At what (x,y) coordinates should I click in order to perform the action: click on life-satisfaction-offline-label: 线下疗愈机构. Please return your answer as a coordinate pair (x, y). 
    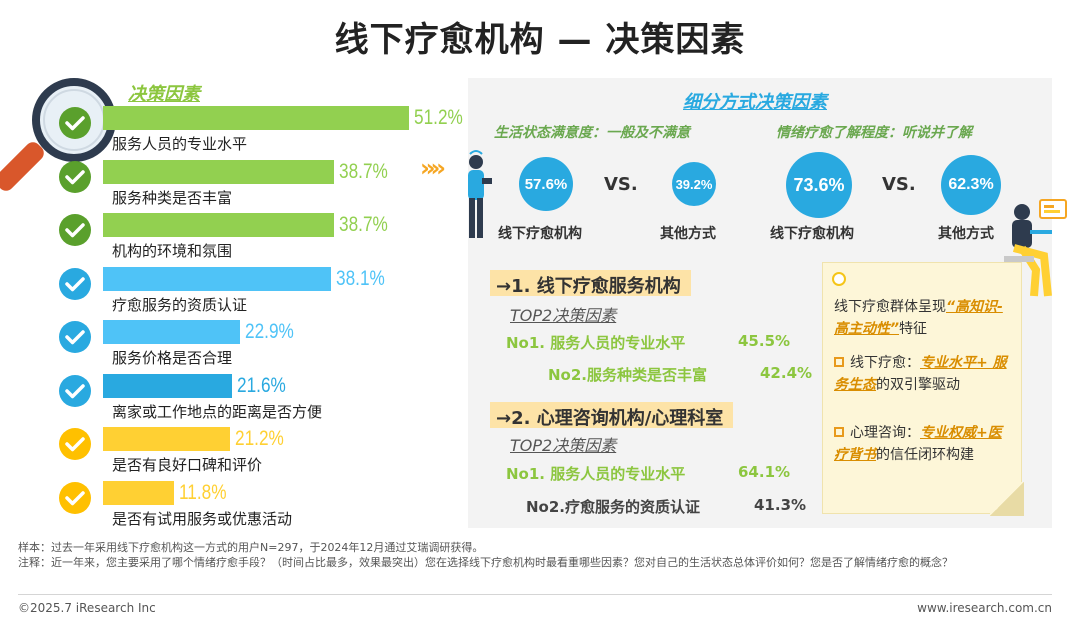
    Looking at the image, I should click on (540, 234).